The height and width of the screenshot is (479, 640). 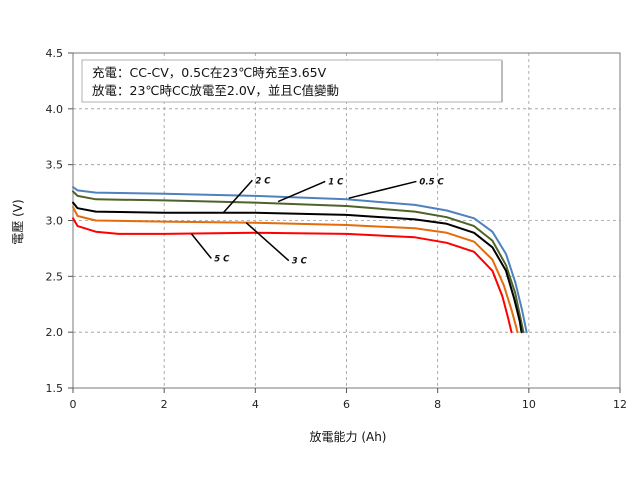 I want to click on y-tick-label: 2.5, so click(x=55, y=276).